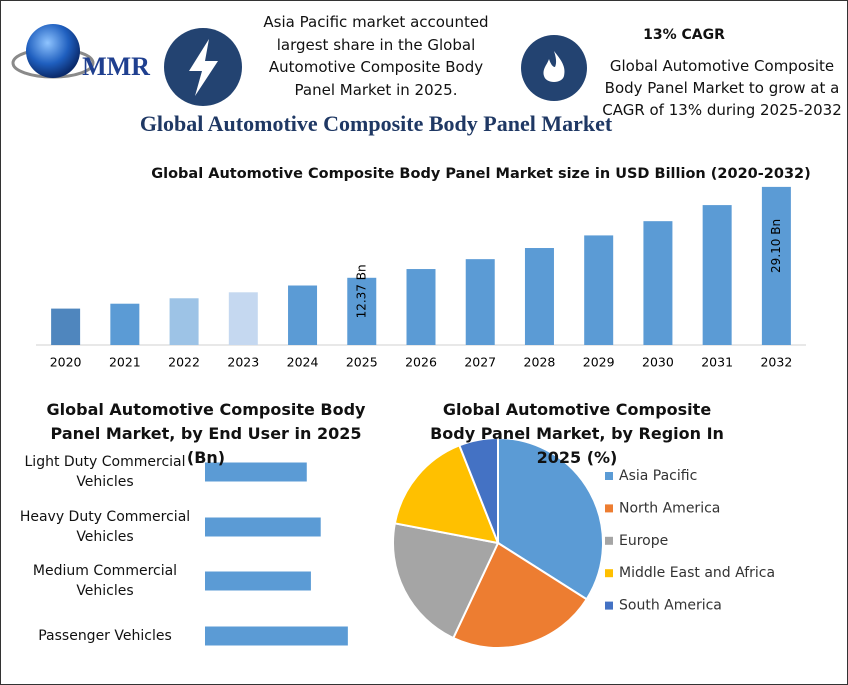  What do you see at coordinates (669, 508) in the screenshot?
I see `legend-label: North America` at bounding box center [669, 508].